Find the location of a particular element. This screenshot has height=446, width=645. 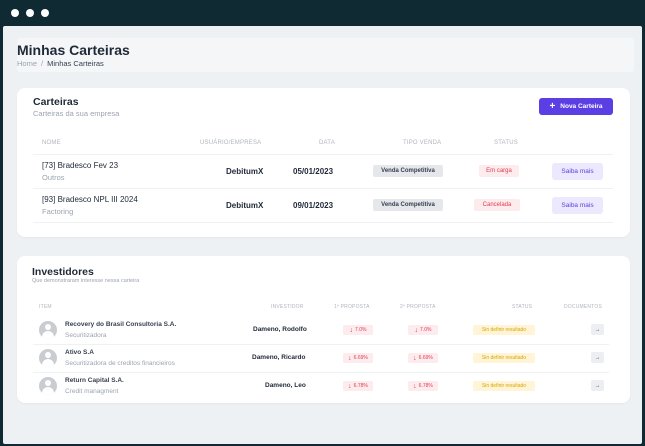

investor-name: Dameno, Leo is located at coordinates (285, 385).